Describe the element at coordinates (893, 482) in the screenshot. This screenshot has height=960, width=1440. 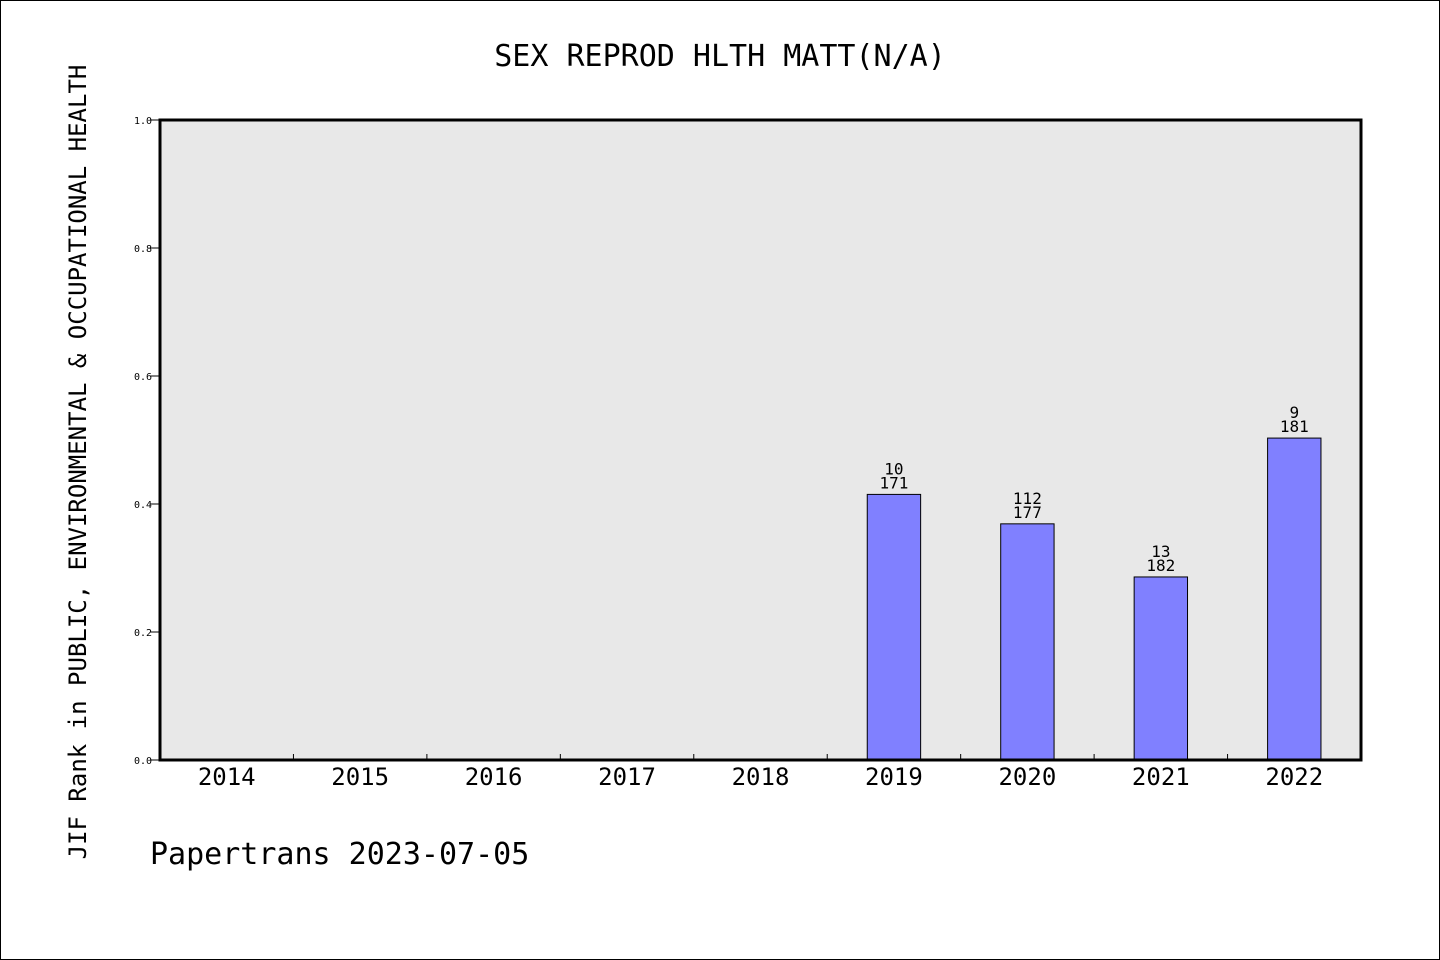
I see `bar-total-label: 171` at that location.